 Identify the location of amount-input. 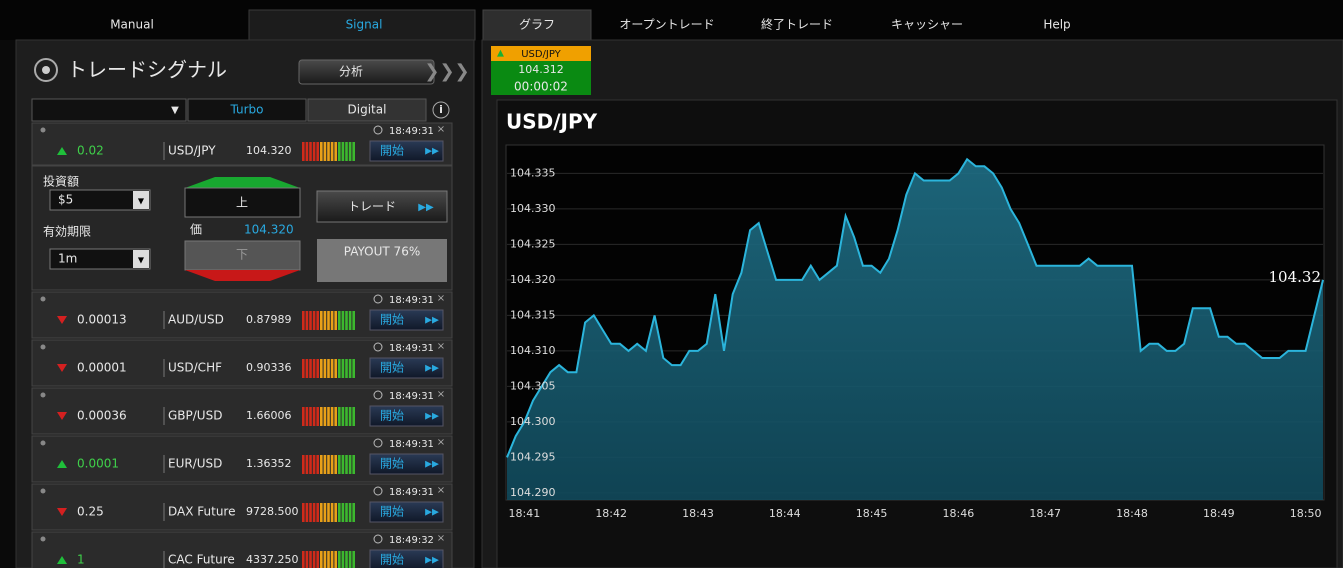
(100, 200).